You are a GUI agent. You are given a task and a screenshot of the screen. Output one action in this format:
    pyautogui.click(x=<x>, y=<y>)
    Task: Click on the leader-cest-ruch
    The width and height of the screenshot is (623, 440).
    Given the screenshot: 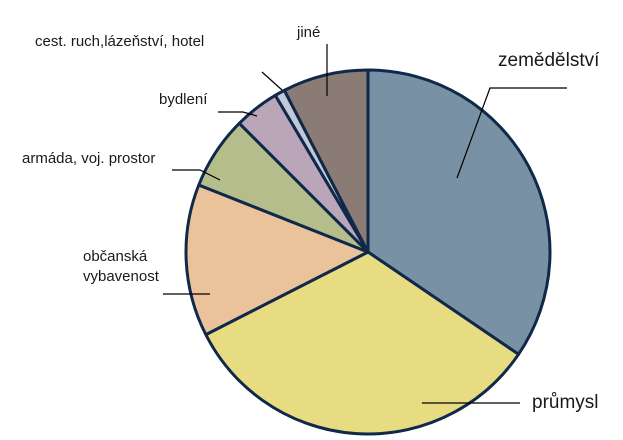 What is the action you would take?
    pyautogui.click(x=272, y=81)
    